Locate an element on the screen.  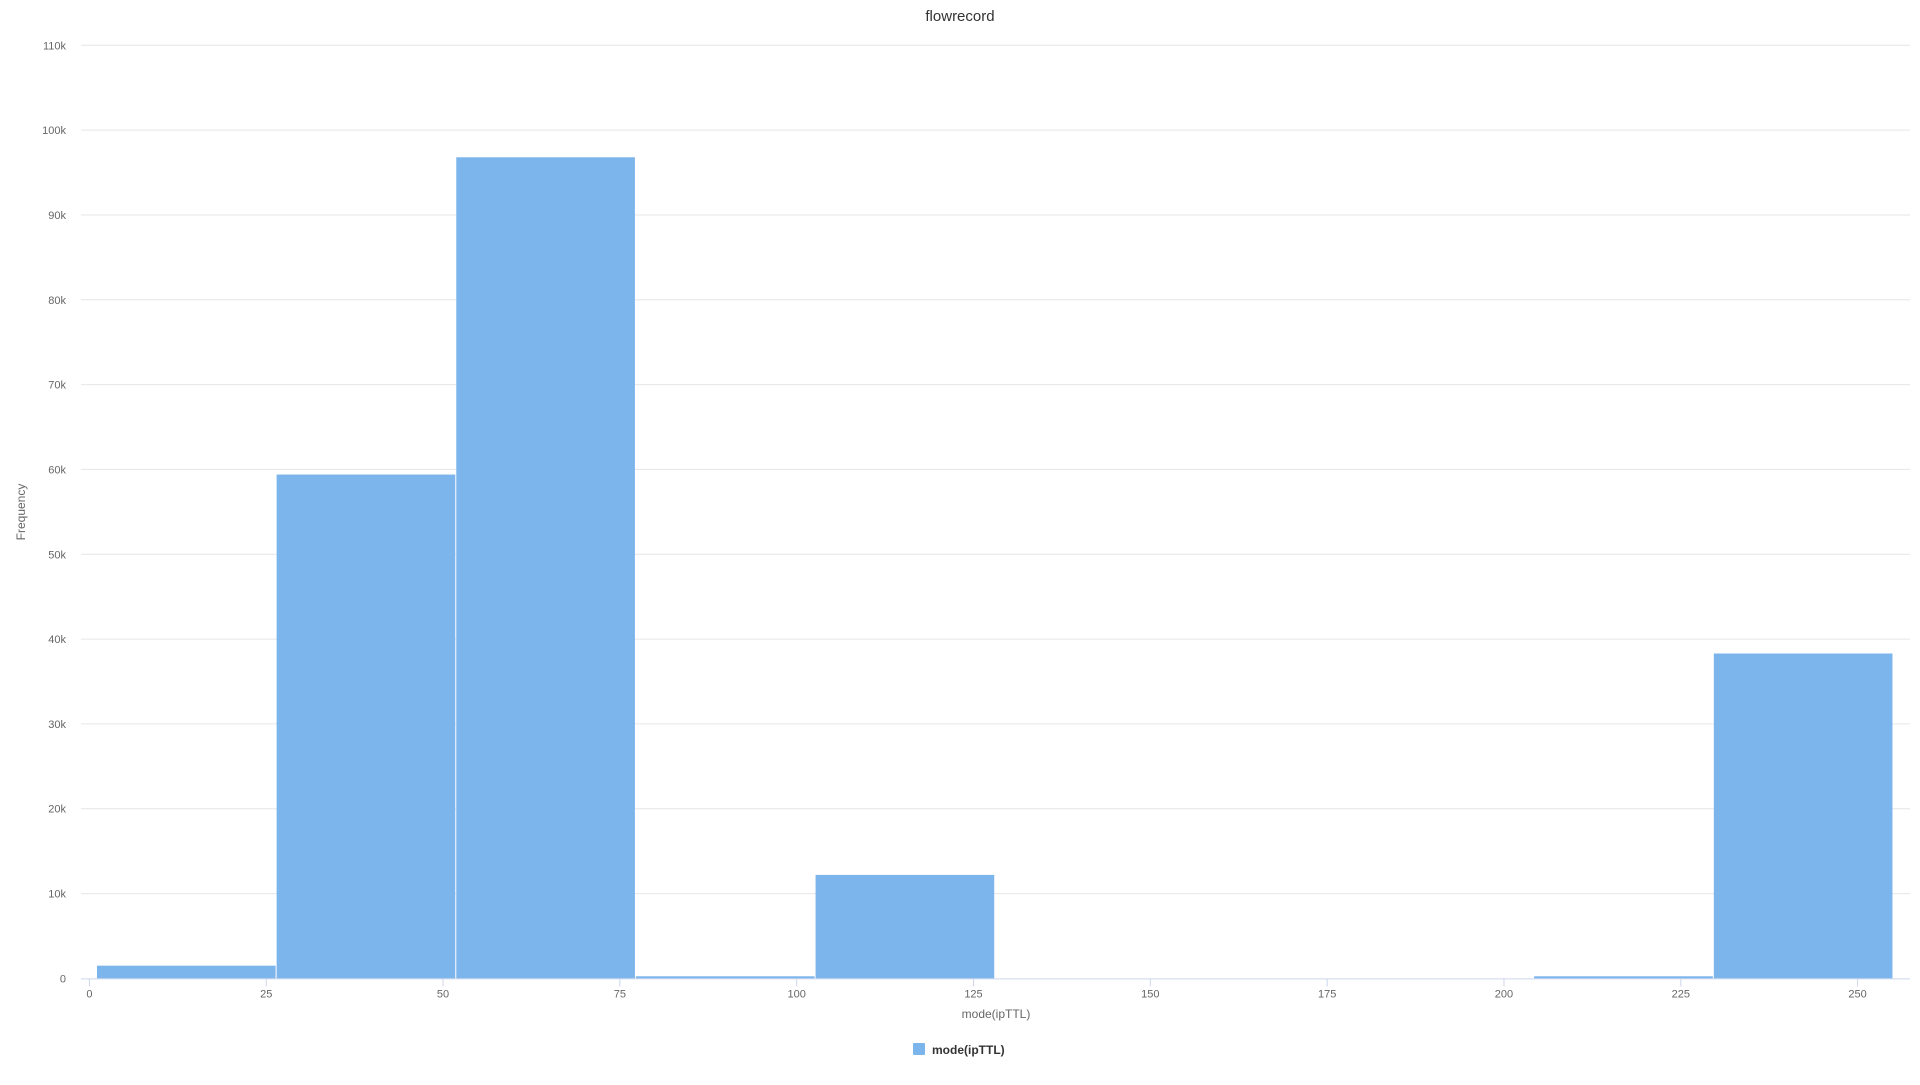
y-tick-label: 70k is located at coordinates (57, 386).